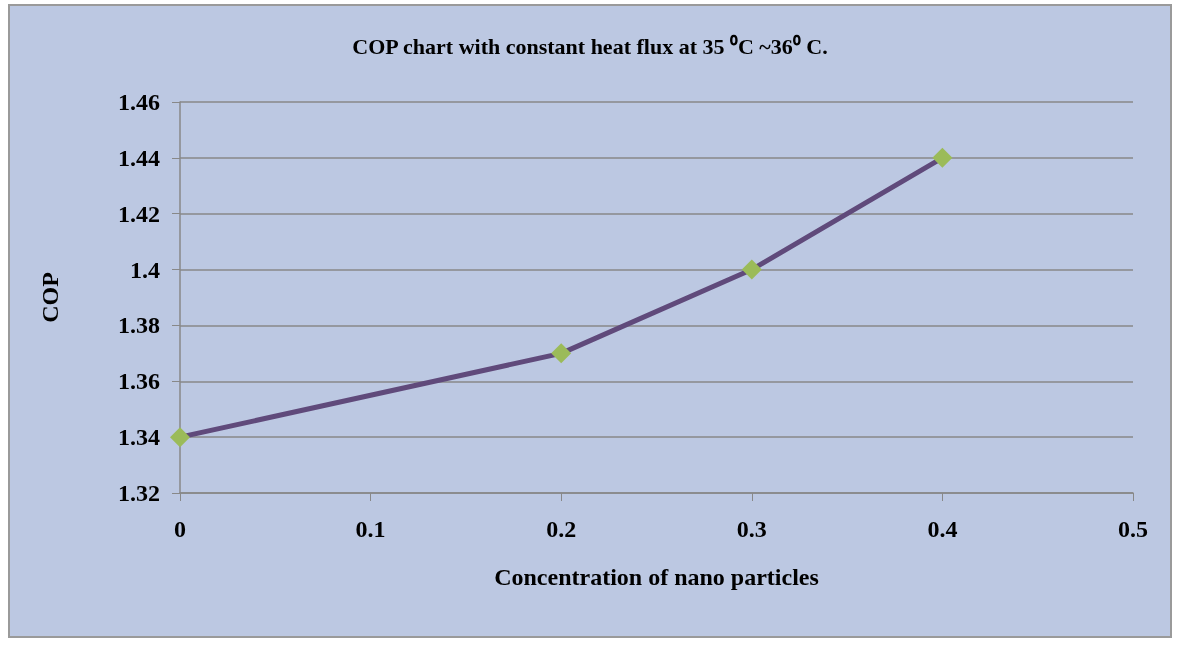 The width and height of the screenshot is (1180, 645). What do you see at coordinates (139, 381) in the screenshot?
I see `y-tick-label: 1.36` at bounding box center [139, 381].